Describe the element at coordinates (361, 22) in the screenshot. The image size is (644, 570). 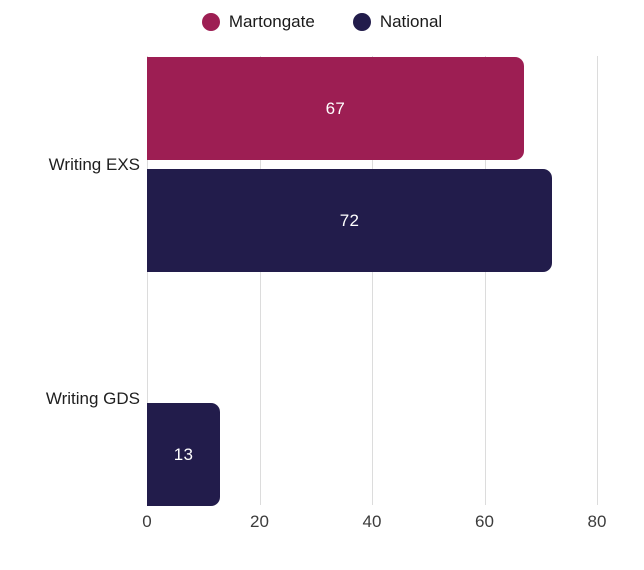
I see `legend-swatch-national-icon` at that location.